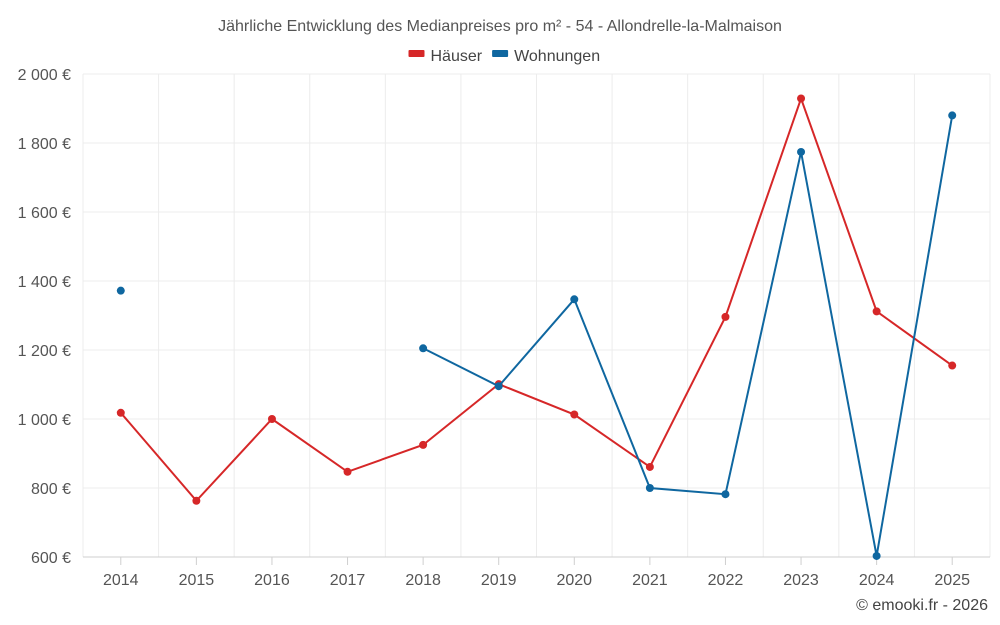 This screenshot has height=625, width=1000. I want to click on x-tick-label: 2022, so click(726, 580).